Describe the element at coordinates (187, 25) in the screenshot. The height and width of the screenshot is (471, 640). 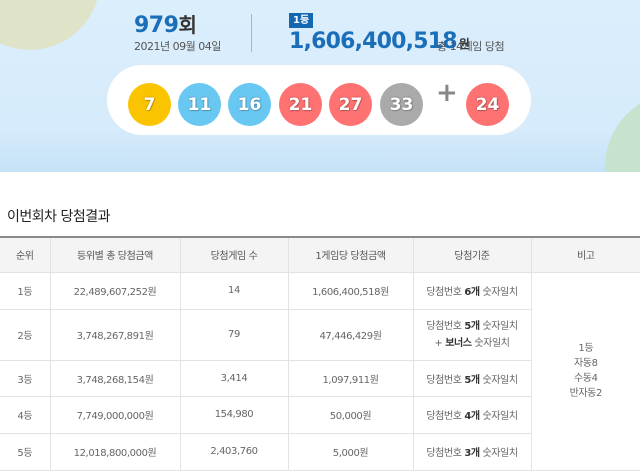
I see `draw-number-suffix: 회` at that location.